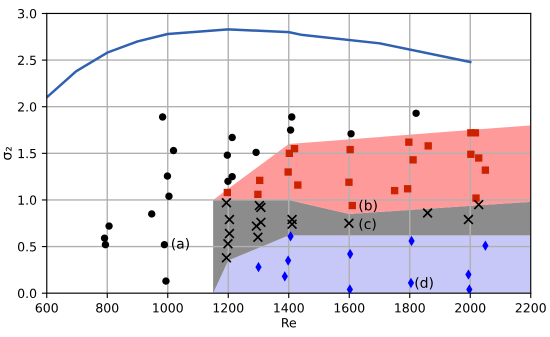  I want to click on y-tick-label: 1.0, so click(27, 200).